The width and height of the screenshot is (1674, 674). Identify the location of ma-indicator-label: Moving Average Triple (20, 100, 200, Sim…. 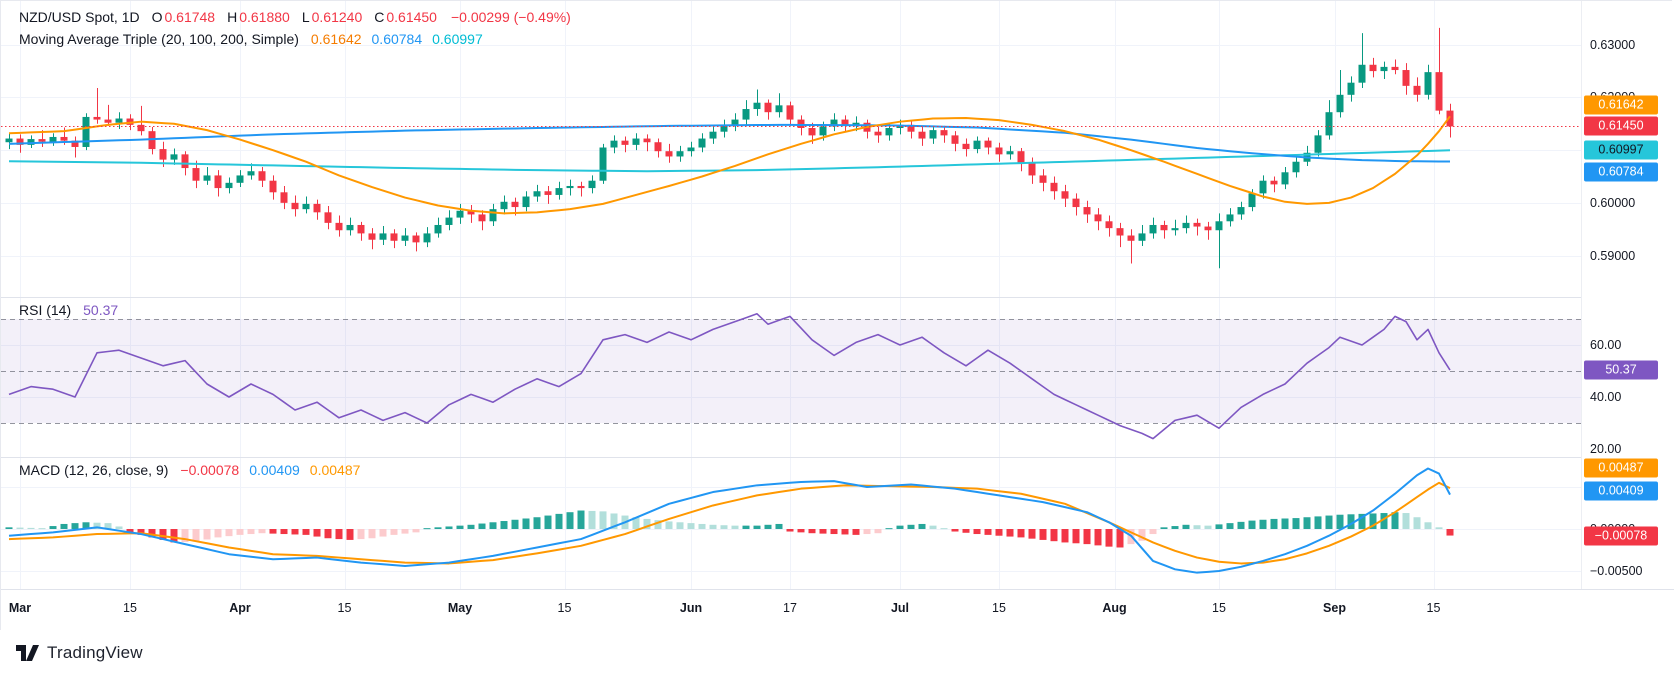
(159, 39).